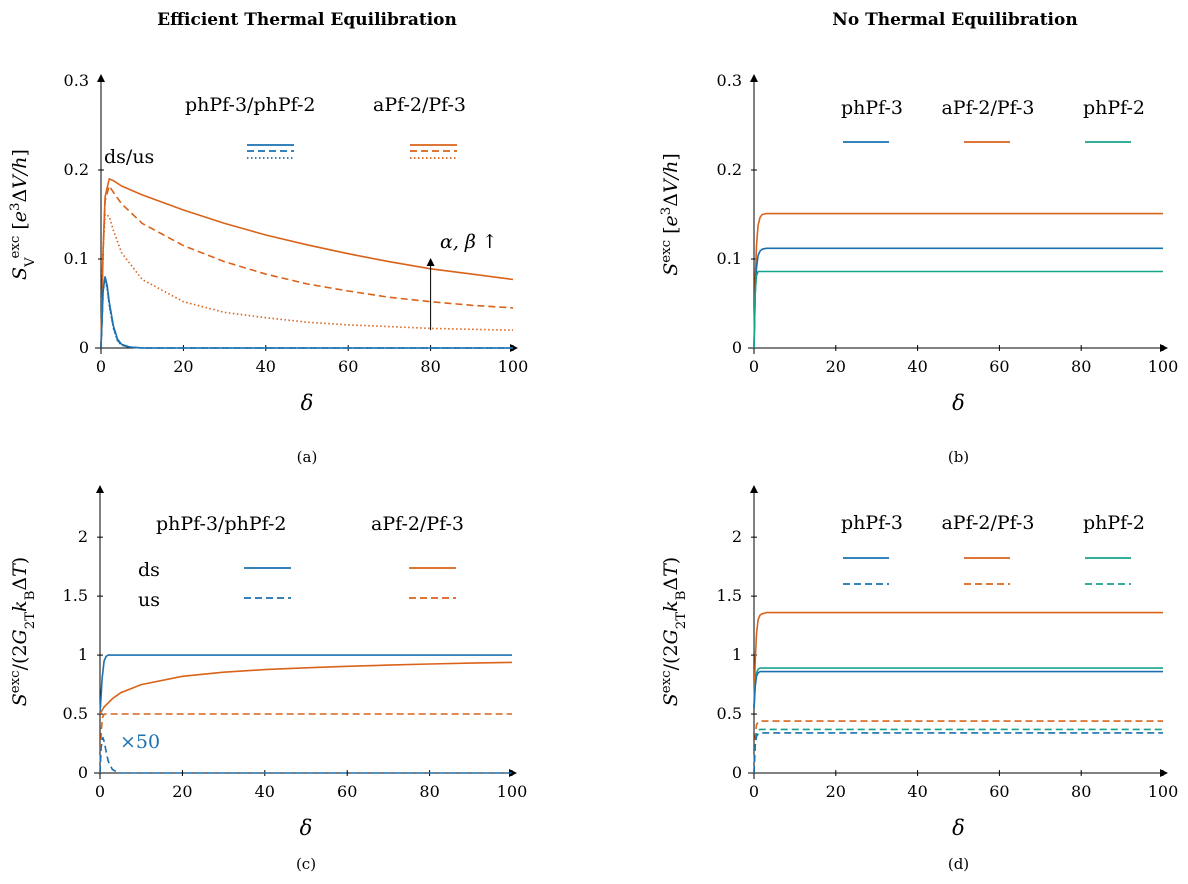 This screenshot has height=884, width=1188. Describe the element at coordinates (149, 600) in the screenshot. I see `legend-row-label: us` at that location.